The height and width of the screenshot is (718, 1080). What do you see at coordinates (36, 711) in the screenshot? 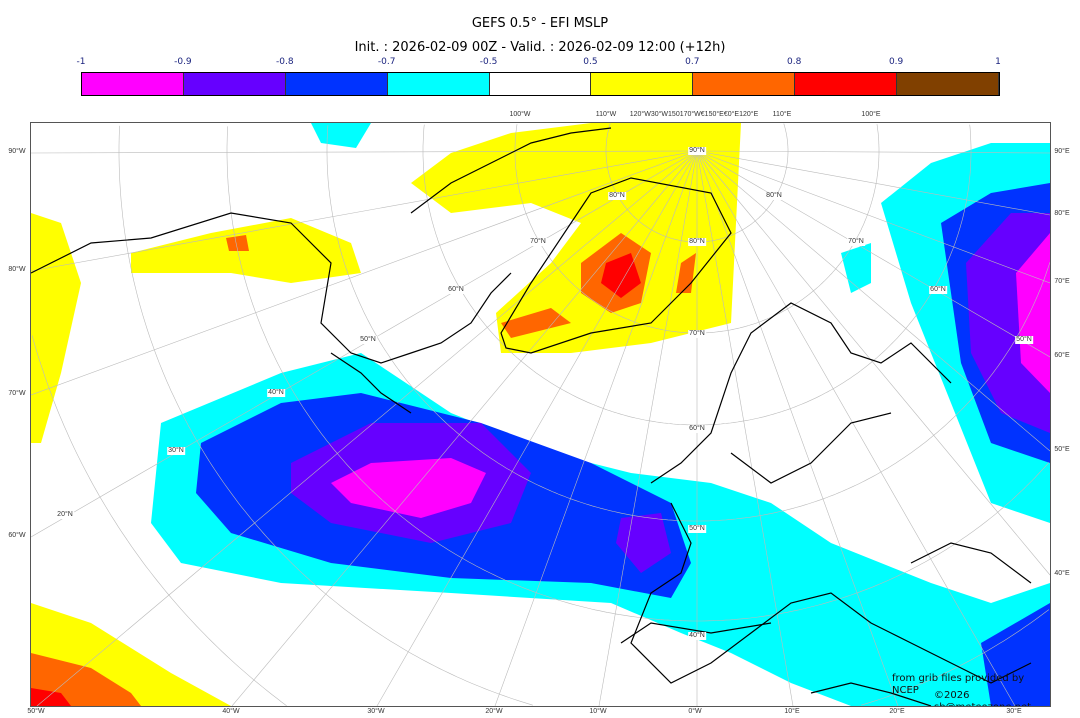
I see `graticule-label: 50°W` at bounding box center [36, 711].